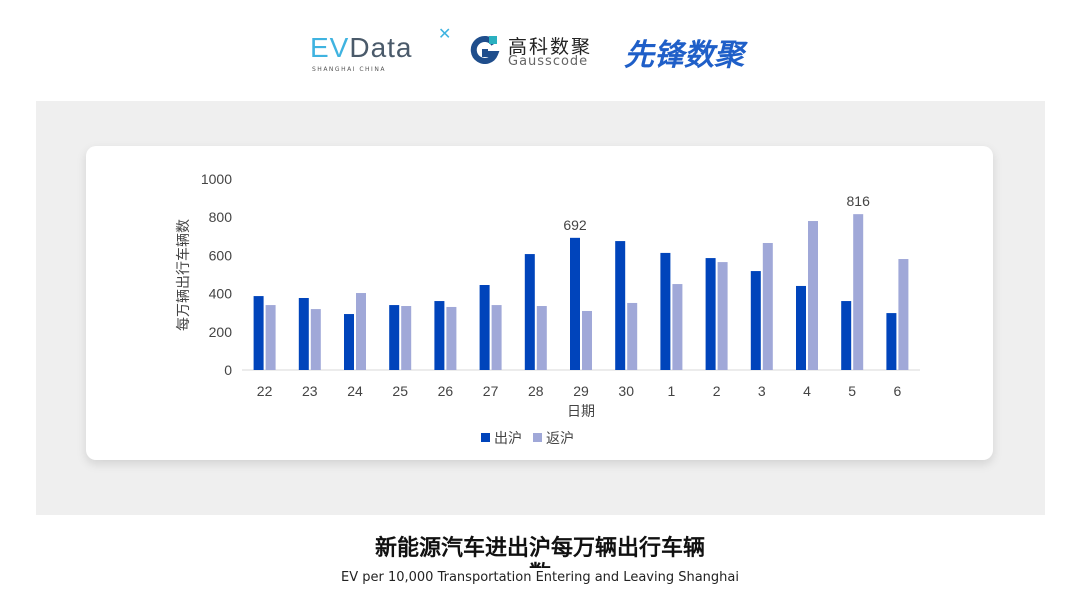 The height and width of the screenshot is (608, 1080). Describe the element at coordinates (859, 201) in the screenshot. I see `data-label: 816` at that location.